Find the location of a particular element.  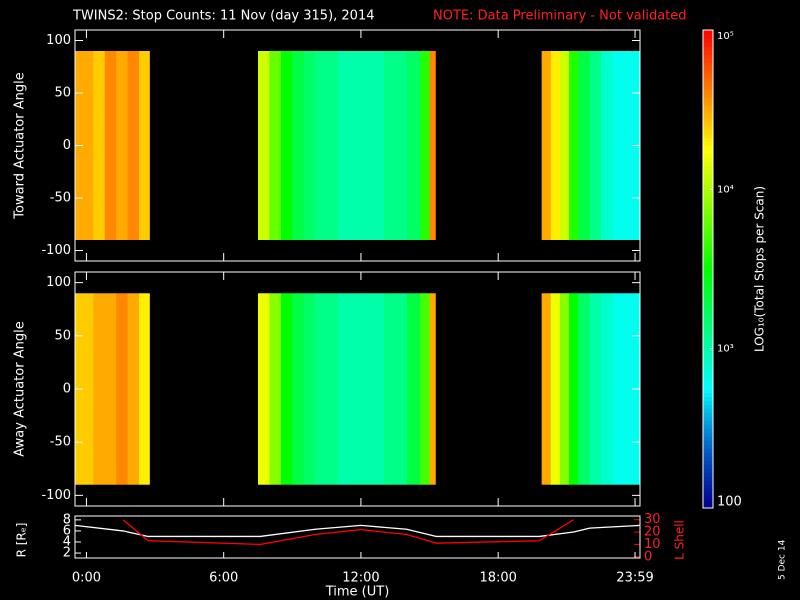

x-tick-label: 23:59 is located at coordinates (634, 578).